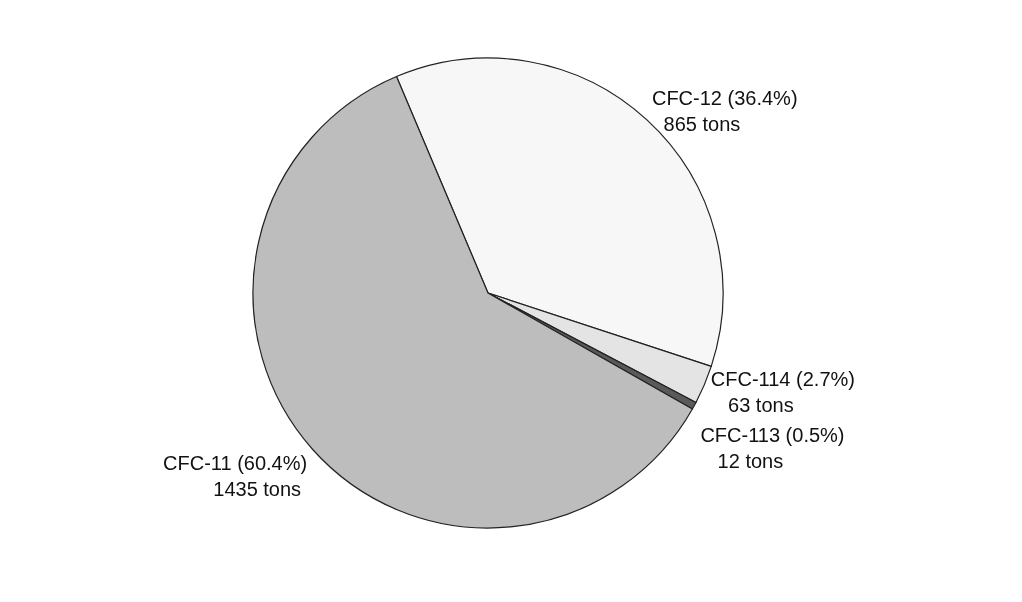 The width and height of the screenshot is (1022, 602). What do you see at coordinates (782, 379) in the screenshot?
I see `slice-label: CFC-114 (2.7%)` at bounding box center [782, 379].